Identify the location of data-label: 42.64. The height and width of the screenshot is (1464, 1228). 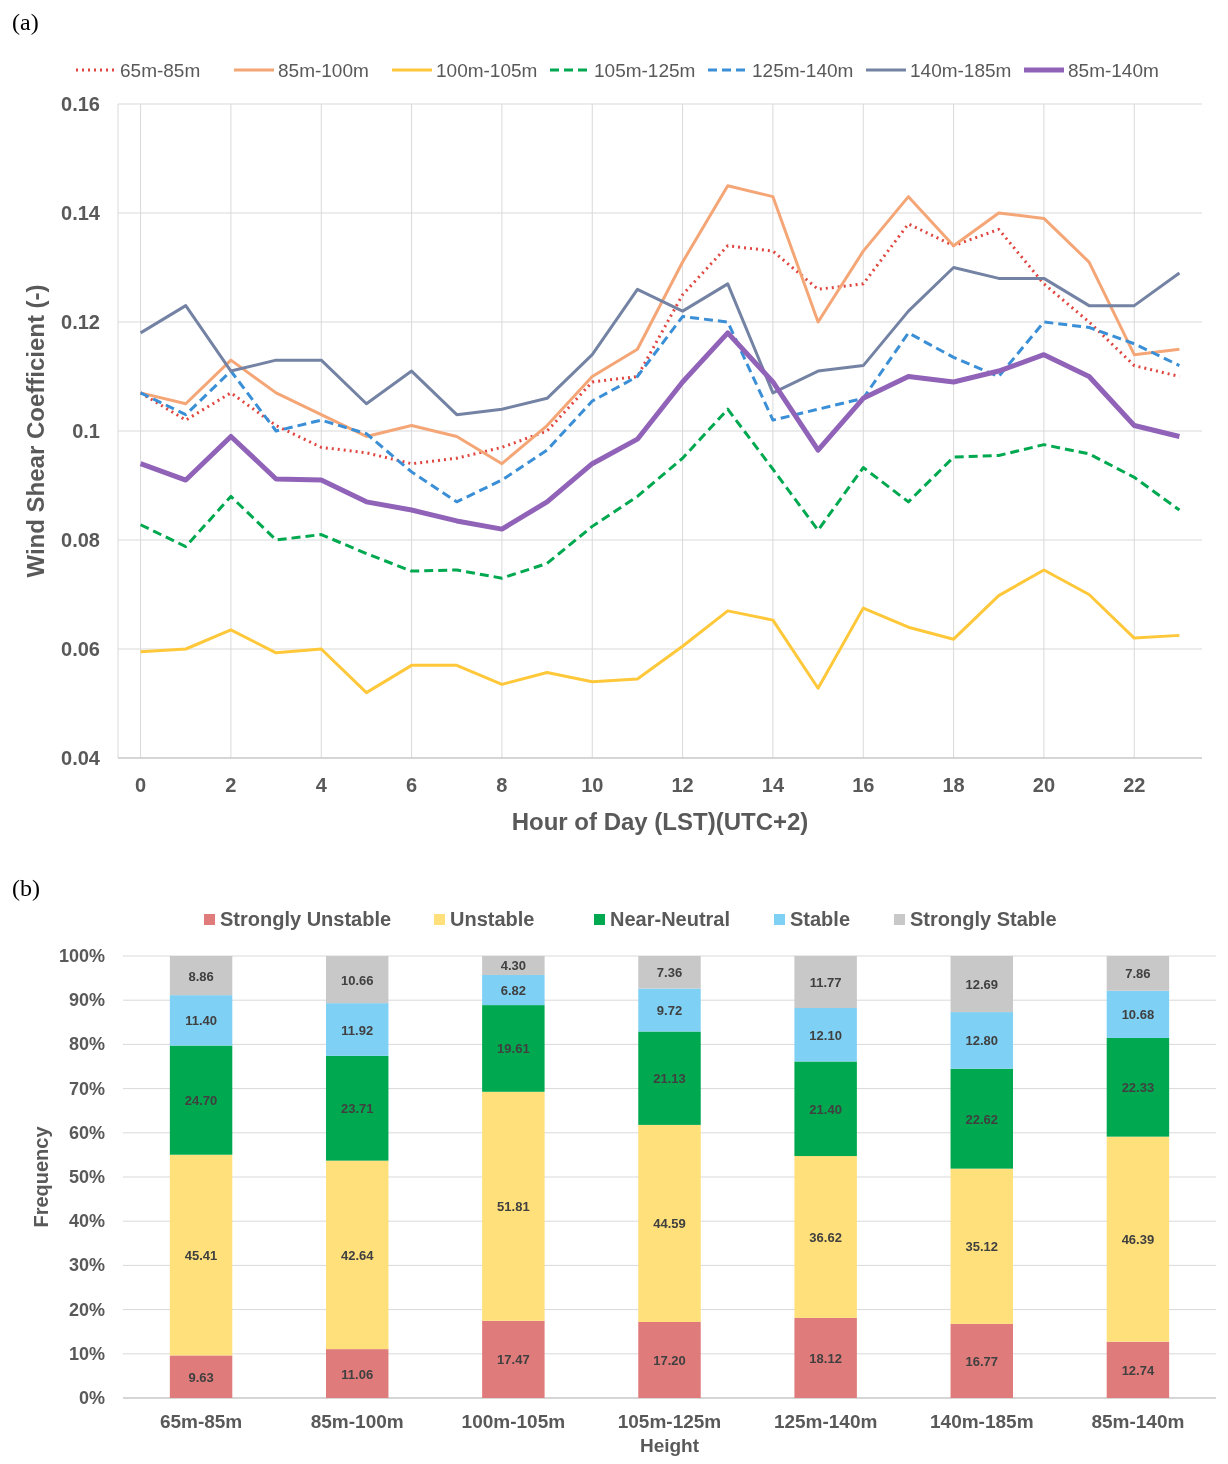
(357, 1255).